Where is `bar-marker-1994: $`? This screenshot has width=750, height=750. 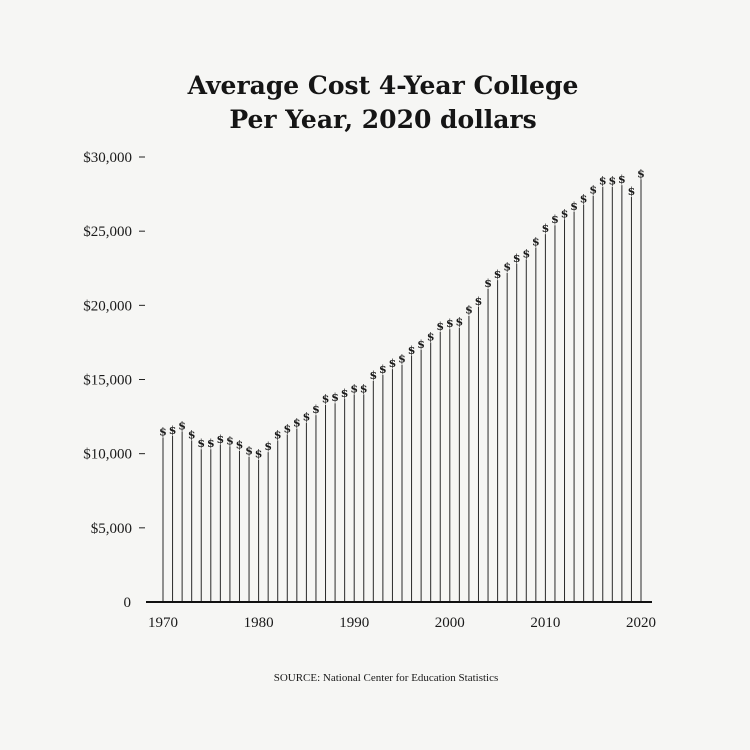 bar-marker-1994: $ is located at coordinates (393, 363).